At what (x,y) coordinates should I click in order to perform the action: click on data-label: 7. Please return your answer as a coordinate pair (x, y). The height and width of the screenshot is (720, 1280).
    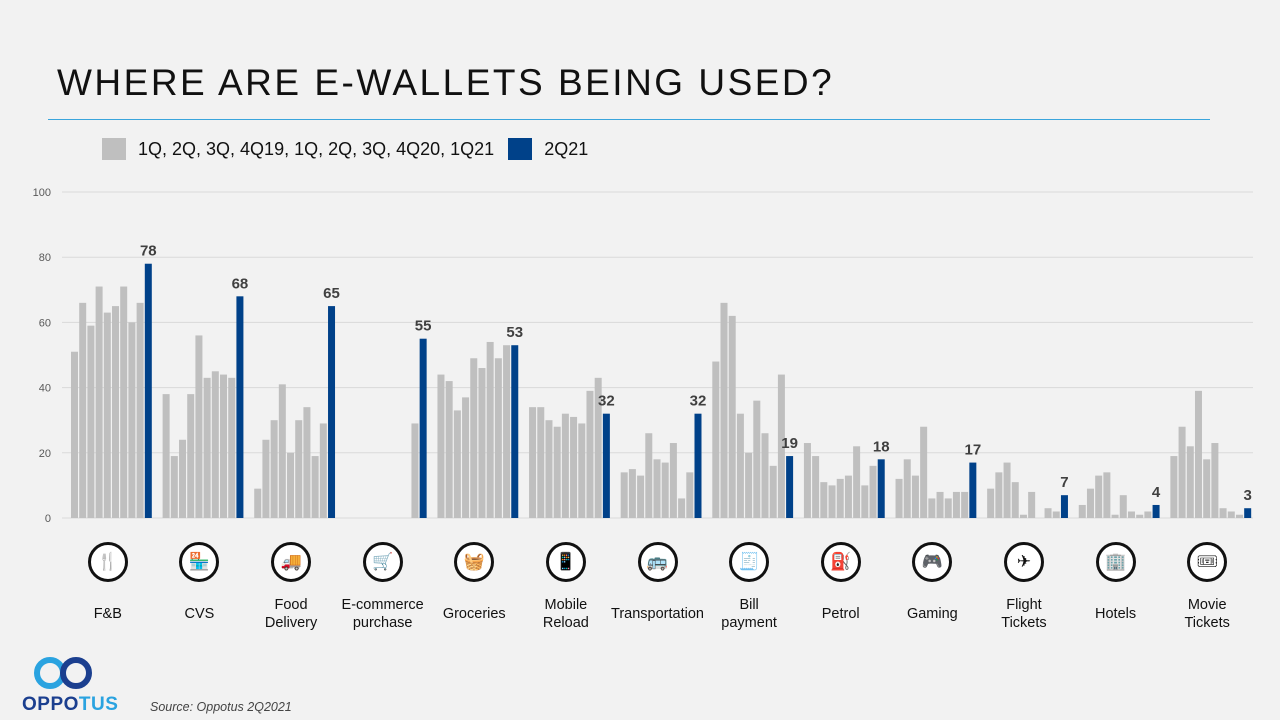
    Looking at the image, I should click on (1064, 482).